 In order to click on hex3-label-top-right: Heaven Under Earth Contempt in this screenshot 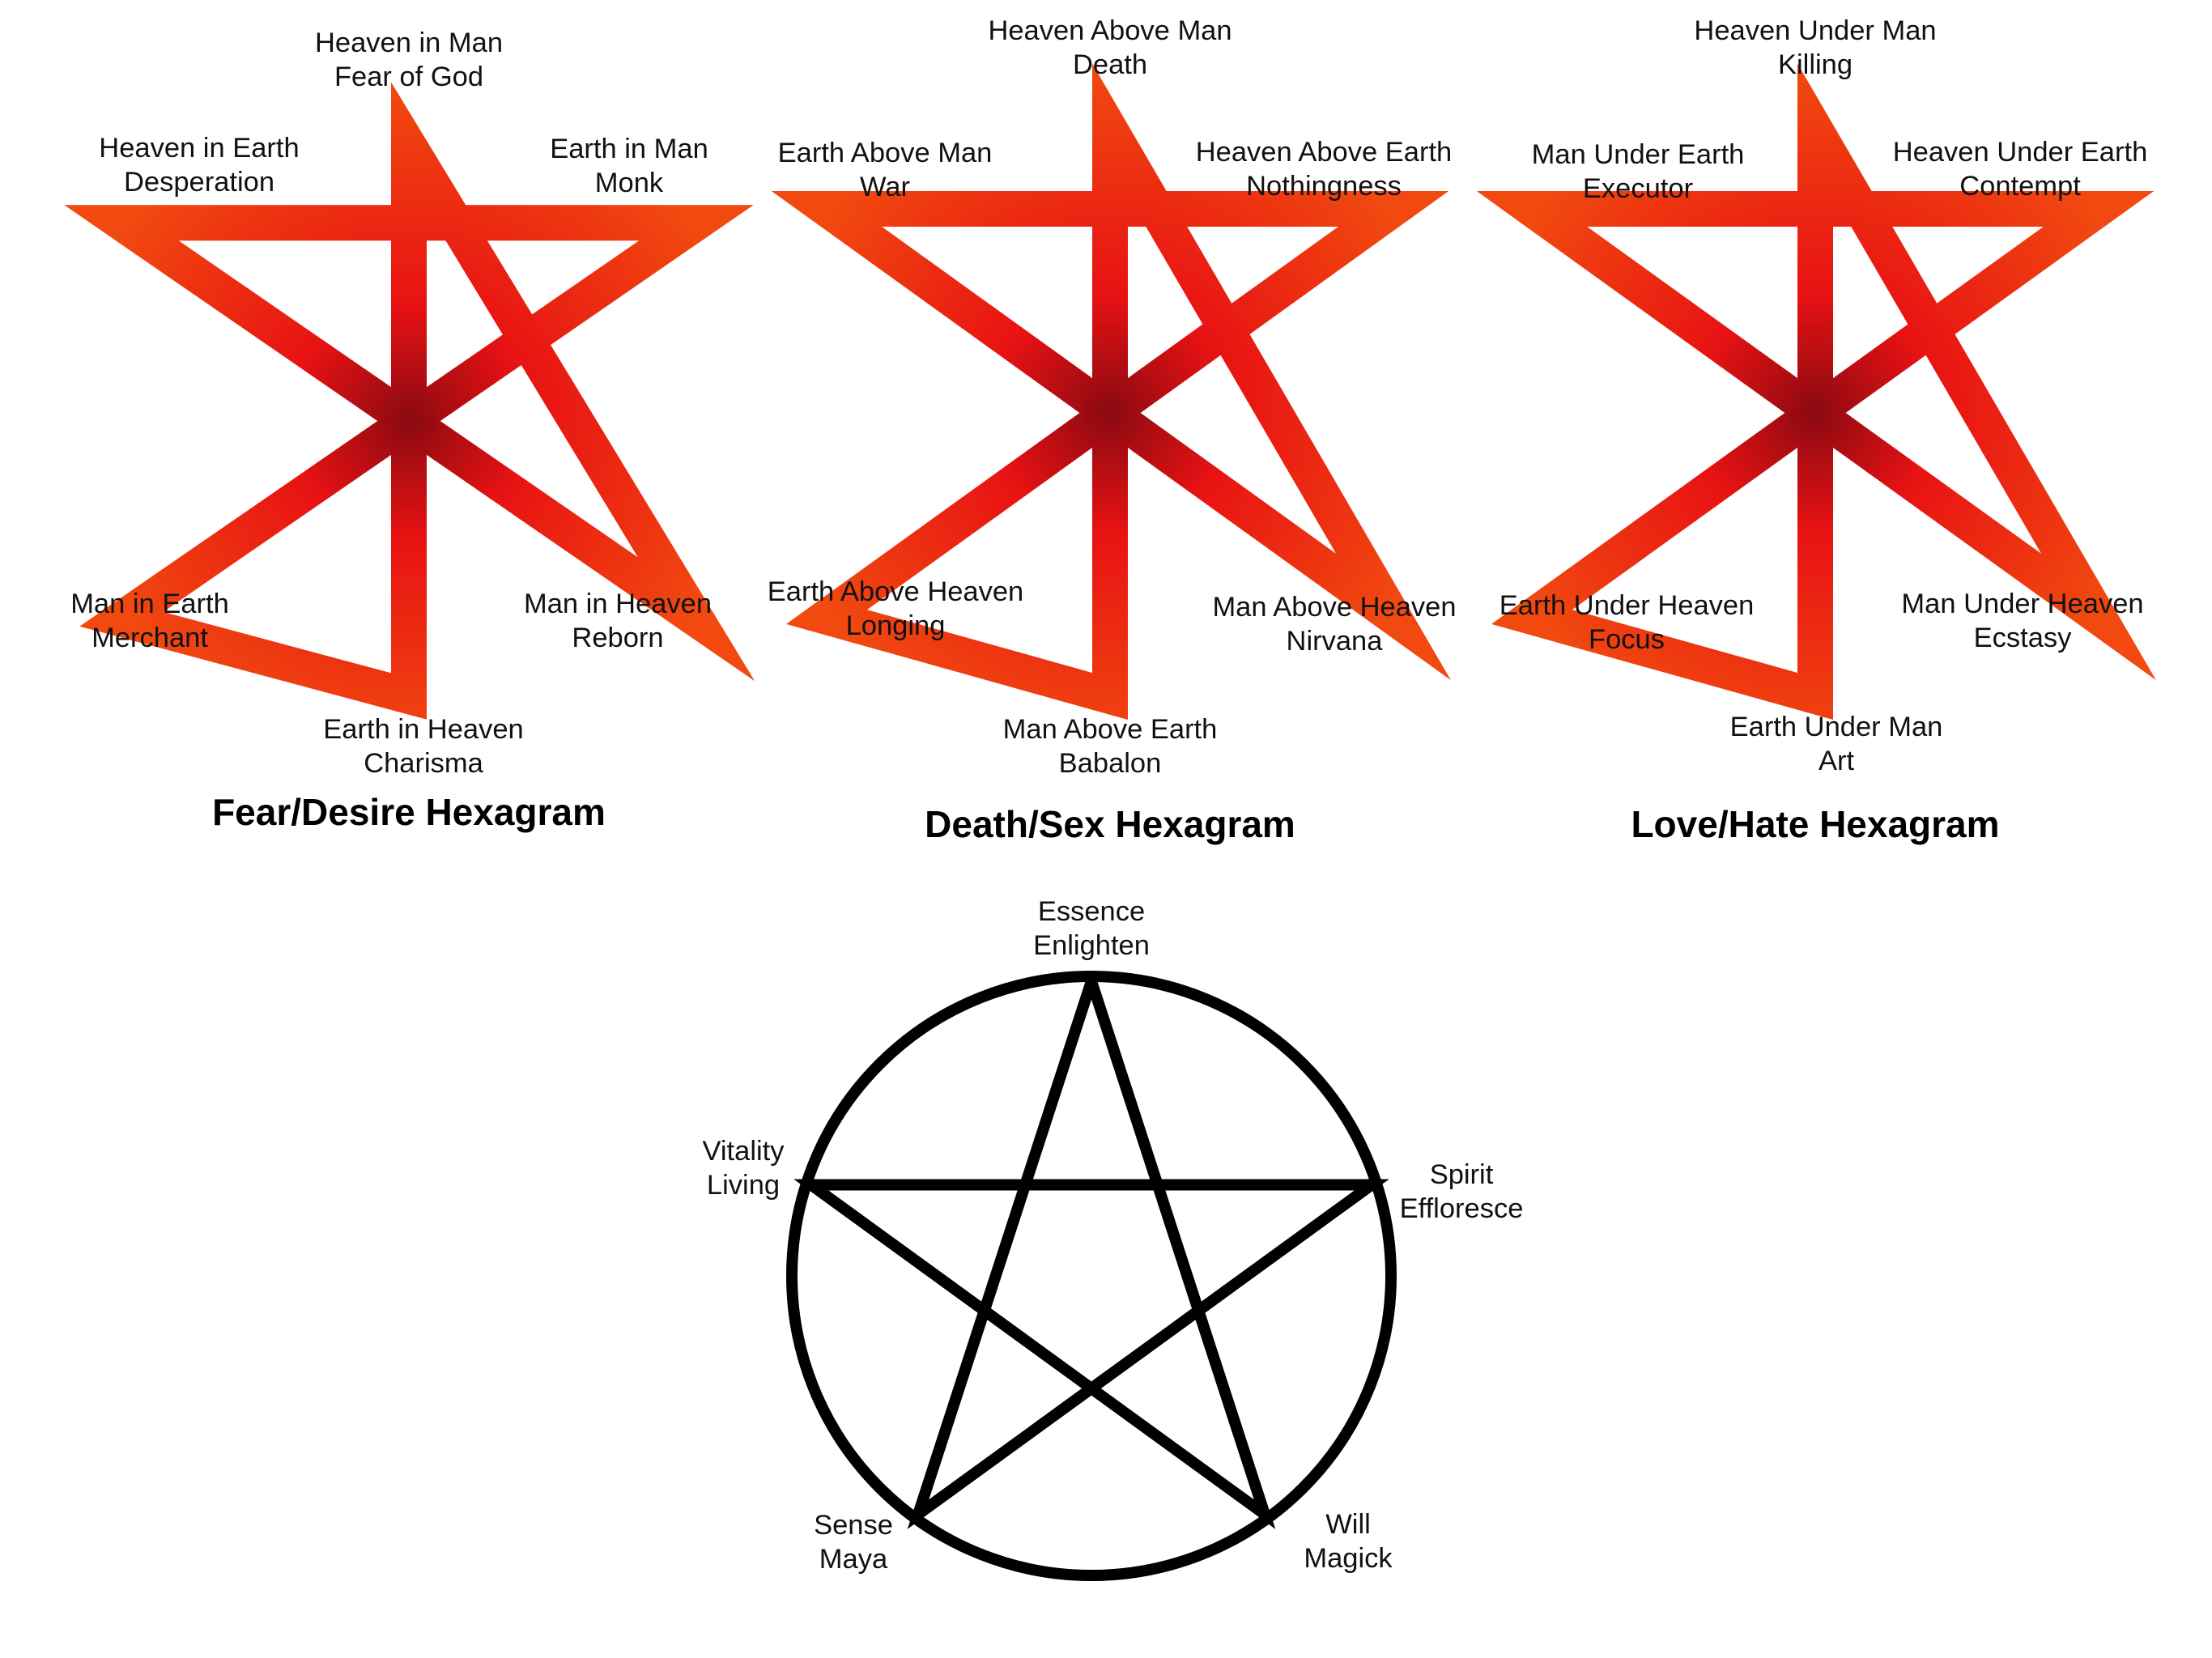, I will do `click(2020, 169)`.